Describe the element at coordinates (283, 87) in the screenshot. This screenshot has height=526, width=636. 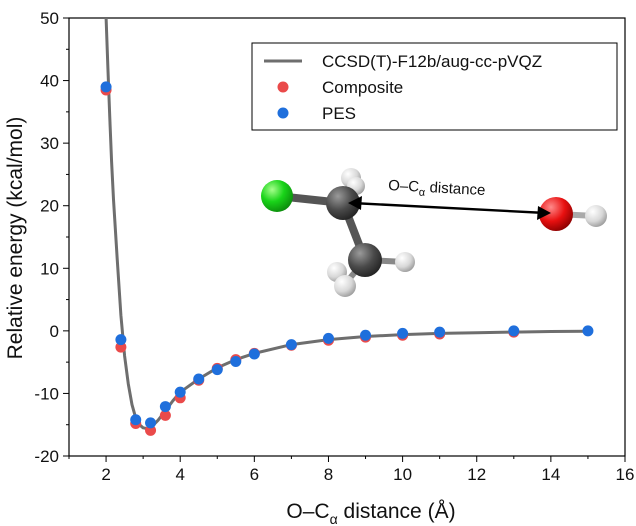
I see `legend-marker-composite` at that location.